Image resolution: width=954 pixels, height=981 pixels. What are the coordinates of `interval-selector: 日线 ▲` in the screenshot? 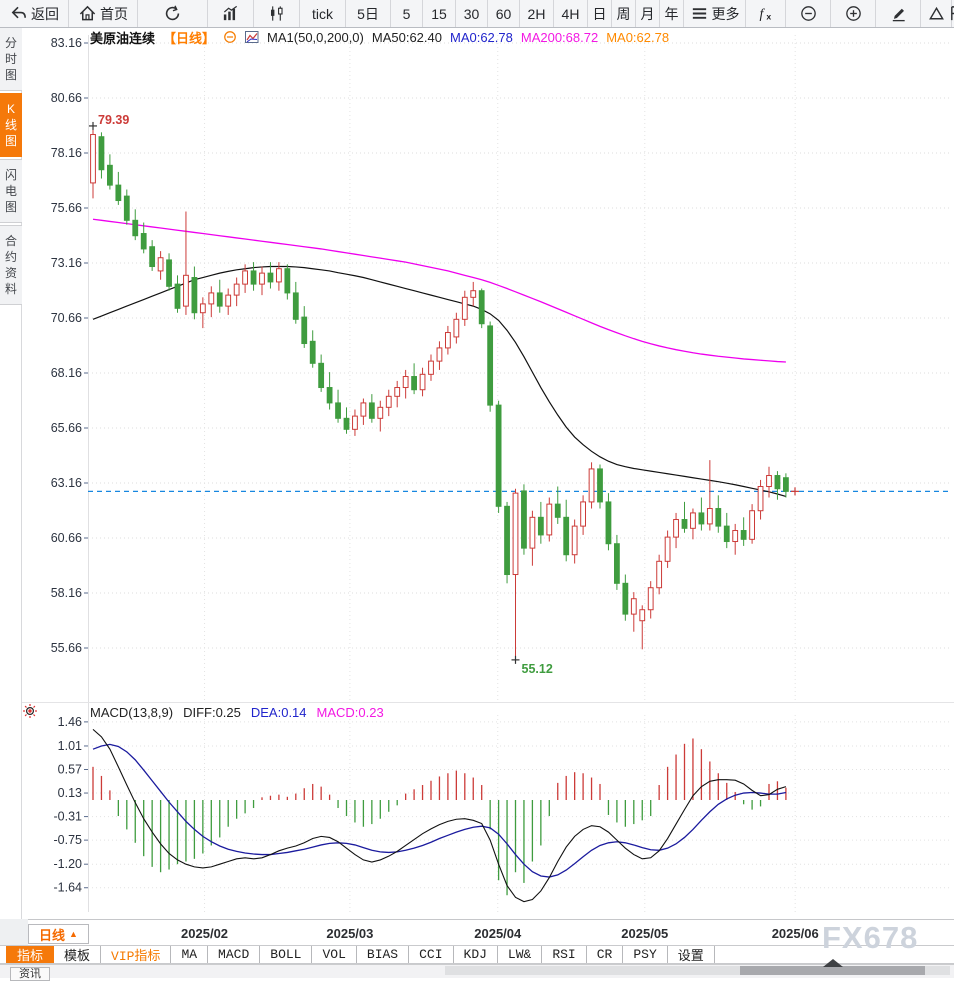 It's located at (58, 934).